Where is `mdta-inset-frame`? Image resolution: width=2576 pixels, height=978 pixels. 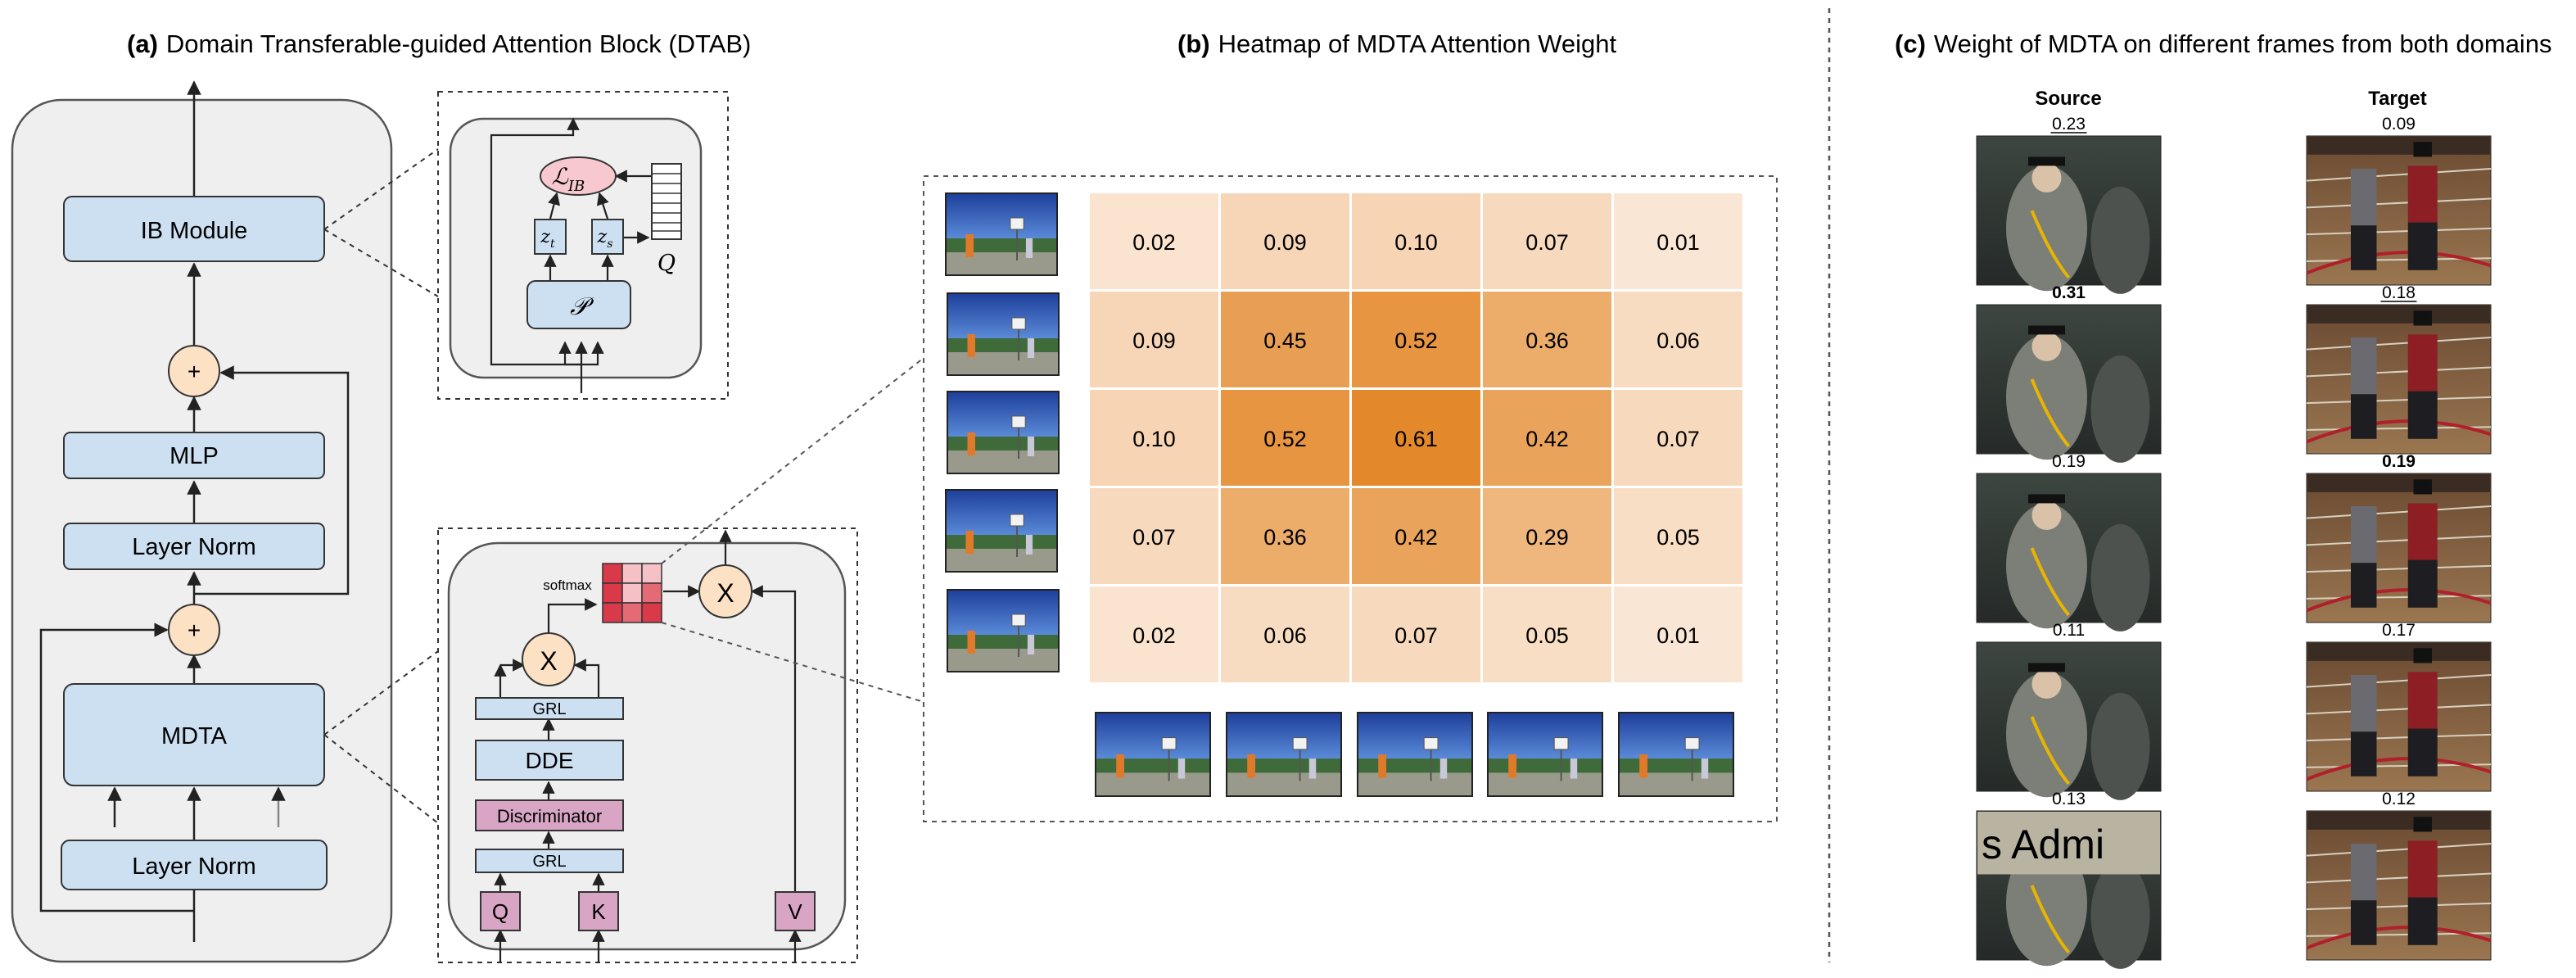
mdta-inset-frame is located at coordinates (647, 745).